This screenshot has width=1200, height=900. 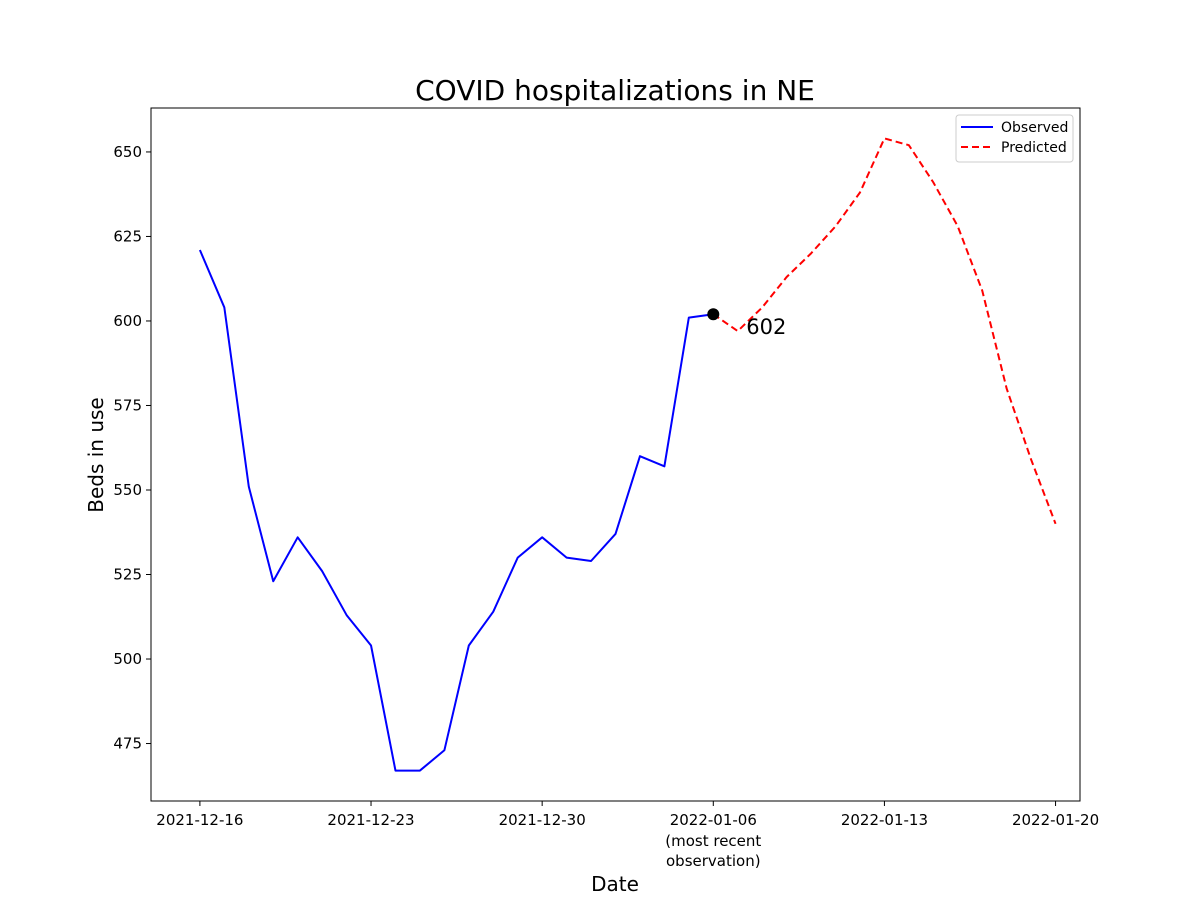 I want to click on y-tick-label: 625, so click(x=127, y=236).